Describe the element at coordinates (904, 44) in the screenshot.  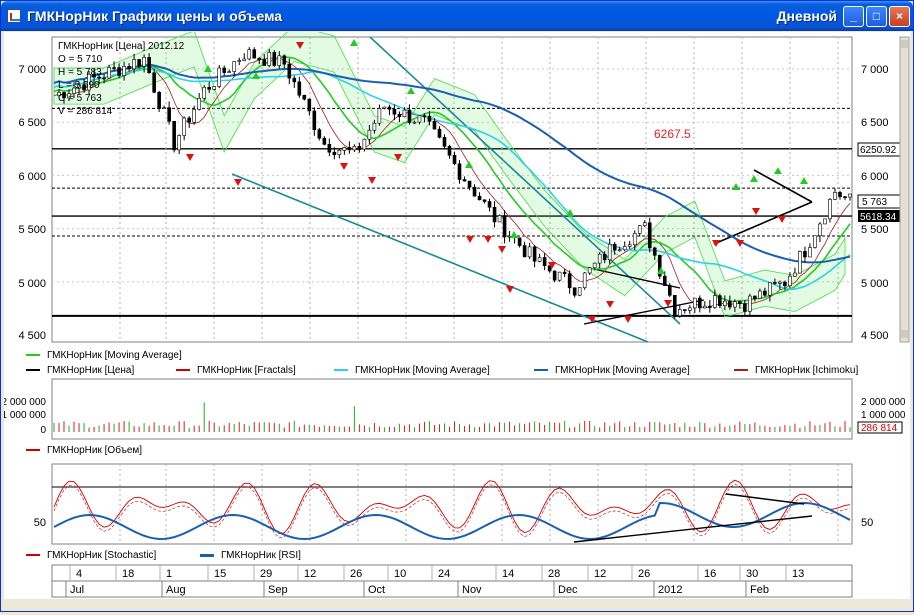
I see `scroll-up-button` at that location.